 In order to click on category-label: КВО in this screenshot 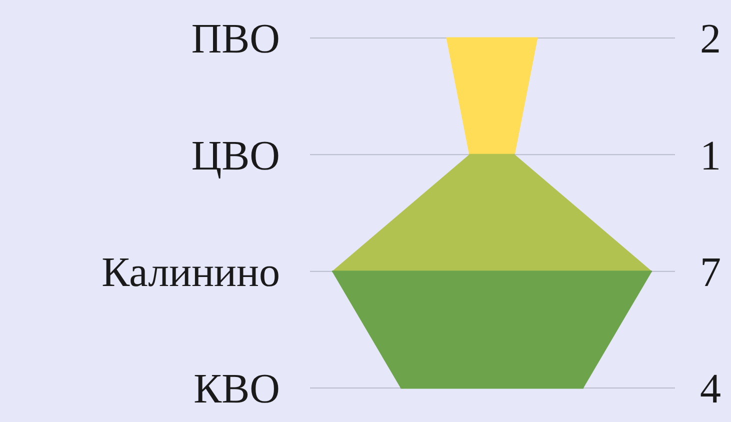, I will do `click(237, 389)`.